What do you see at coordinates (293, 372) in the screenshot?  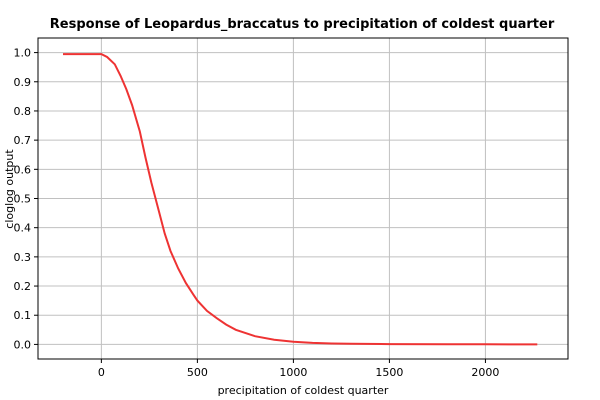 I see `x-tick-label: 1000` at bounding box center [293, 372].